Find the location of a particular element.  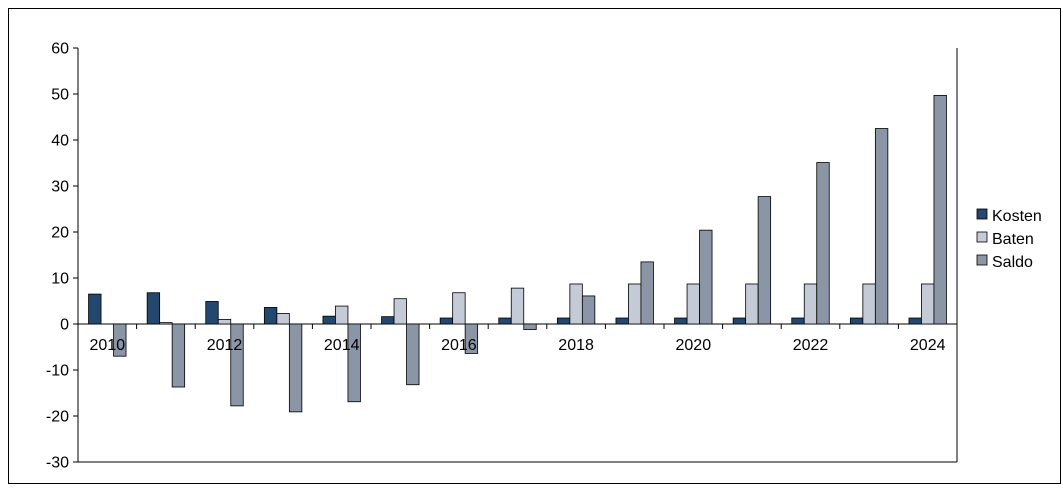

bar-saldo-2023 is located at coordinates (881, 226).